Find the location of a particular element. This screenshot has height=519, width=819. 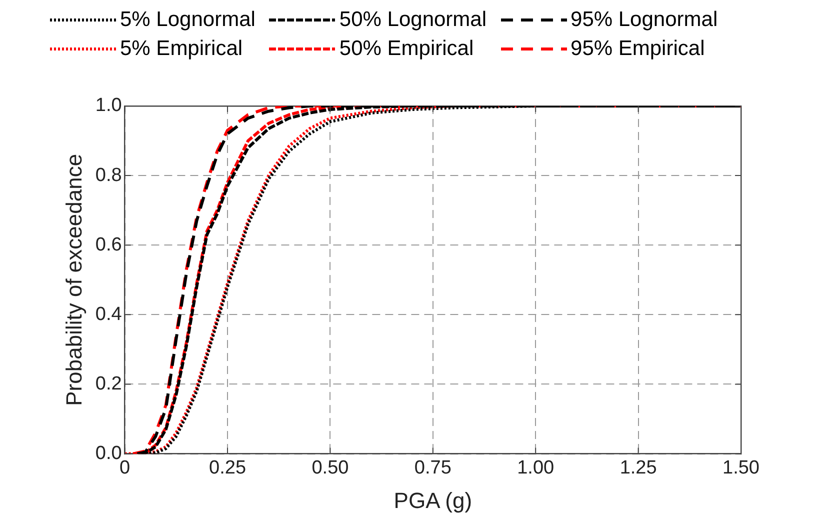

legend-label: 5% Lognormal is located at coordinates (188, 20).